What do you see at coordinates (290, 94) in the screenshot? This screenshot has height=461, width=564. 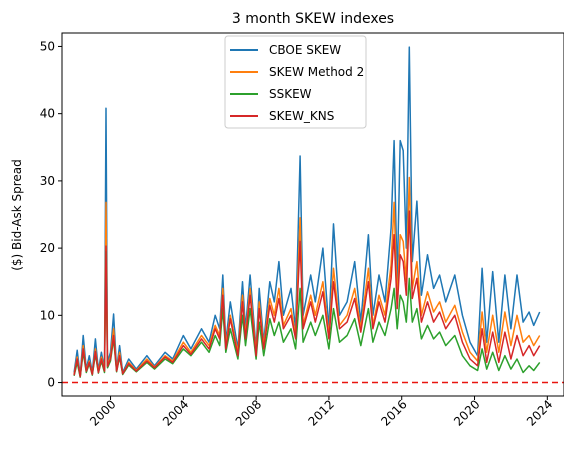 I see `legend-label: SSKEW` at bounding box center [290, 94].